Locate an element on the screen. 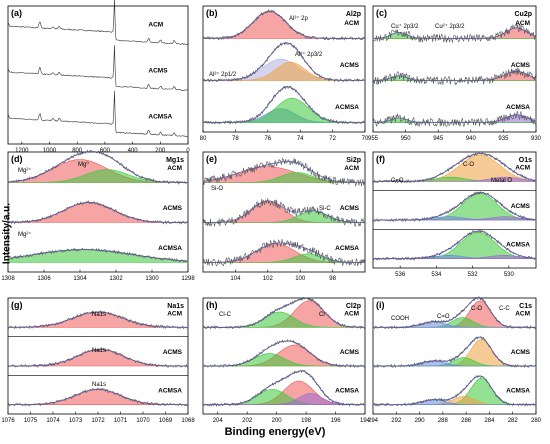 This screenshot has width=550, height=444. x-tick-label: 290 is located at coordinates (420, 421).